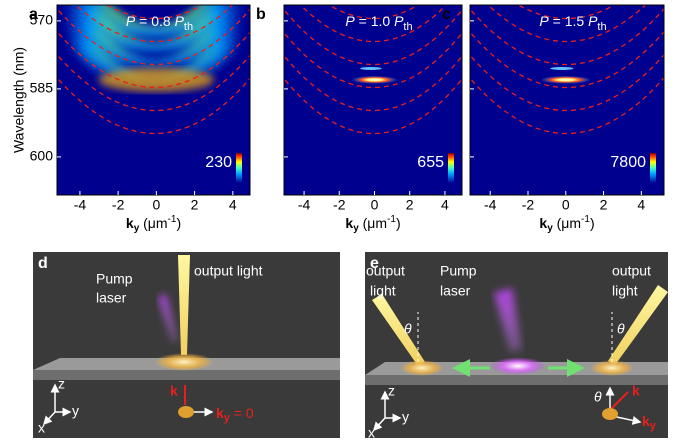 The height and width of the screenshot is (444, 679). I want to click on y-axis-label: Wavelength (nm), so click(19, 100).